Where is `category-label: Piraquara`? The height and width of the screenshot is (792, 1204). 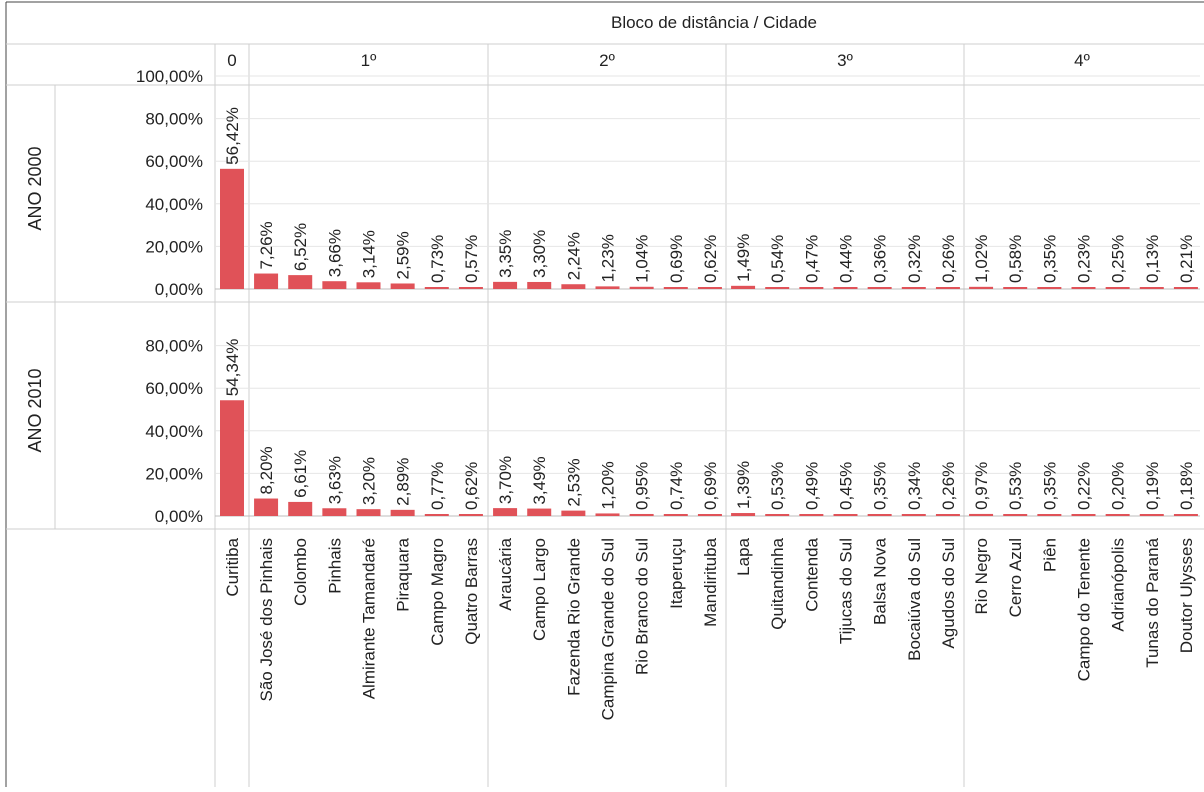
category-label: Piraquara is located at coordinates (403, 574).